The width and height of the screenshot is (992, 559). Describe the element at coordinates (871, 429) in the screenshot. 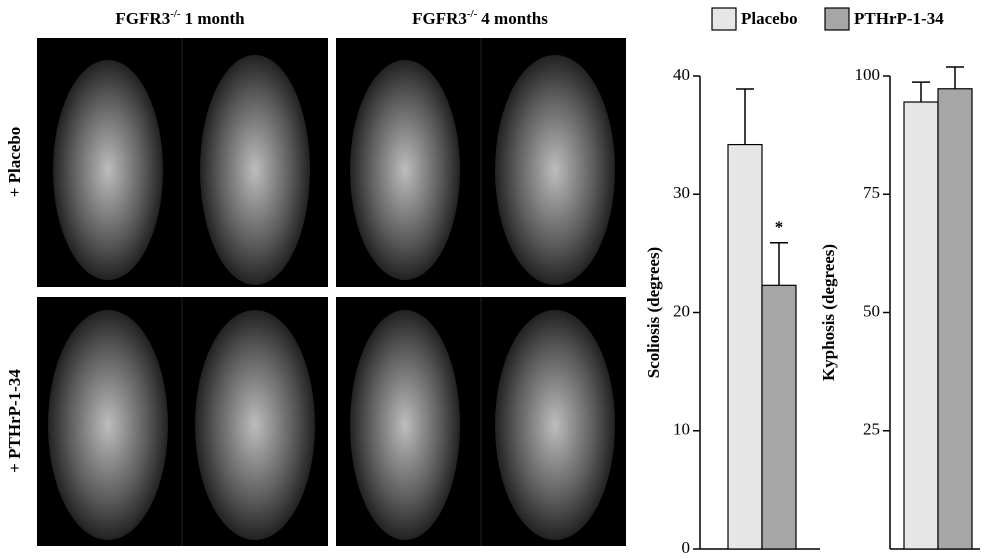

I see `y-tick-label: 25` at that location.